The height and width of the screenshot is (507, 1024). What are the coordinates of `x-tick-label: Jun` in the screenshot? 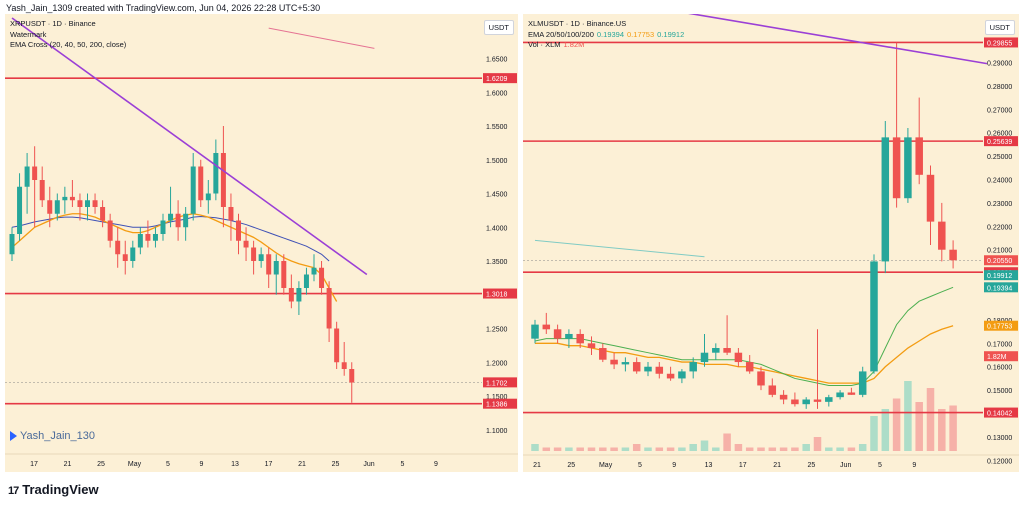 It's located at (368, 464).